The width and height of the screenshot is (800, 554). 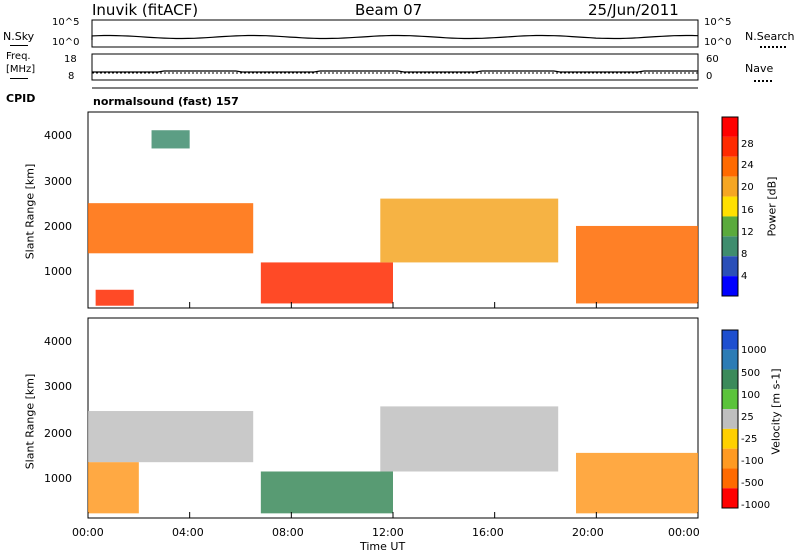 What do you see at coordinates (749, 439) in the screenshot?
I see `vel-cb-tick-m25: -25` at bounding box center [749, 439].